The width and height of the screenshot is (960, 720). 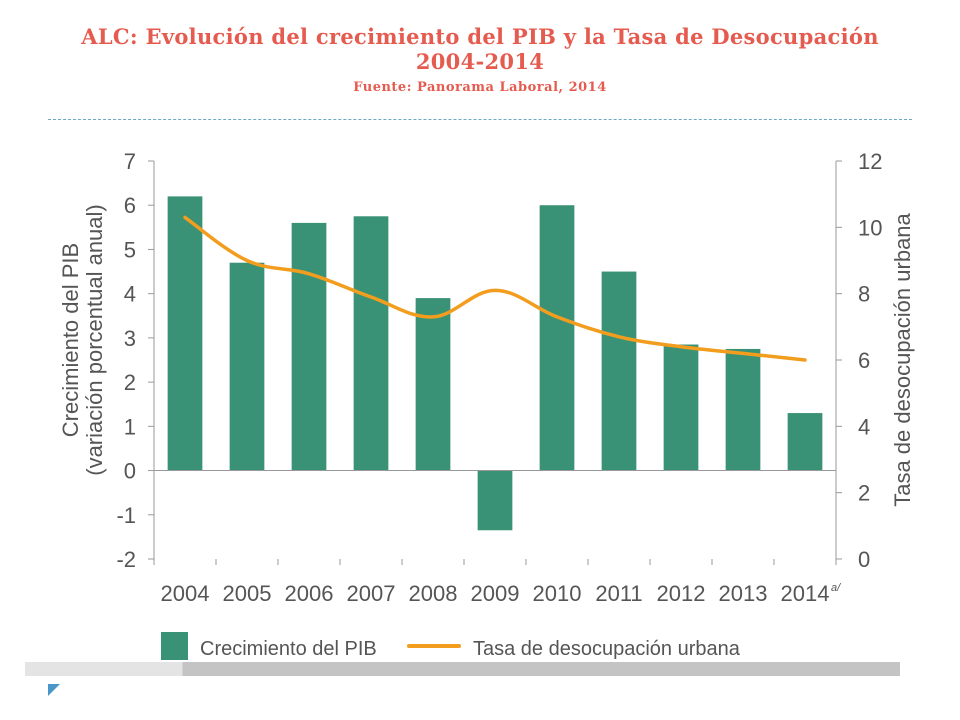 I want to click on right-tick-label: 10, so click(x=870, y=227).